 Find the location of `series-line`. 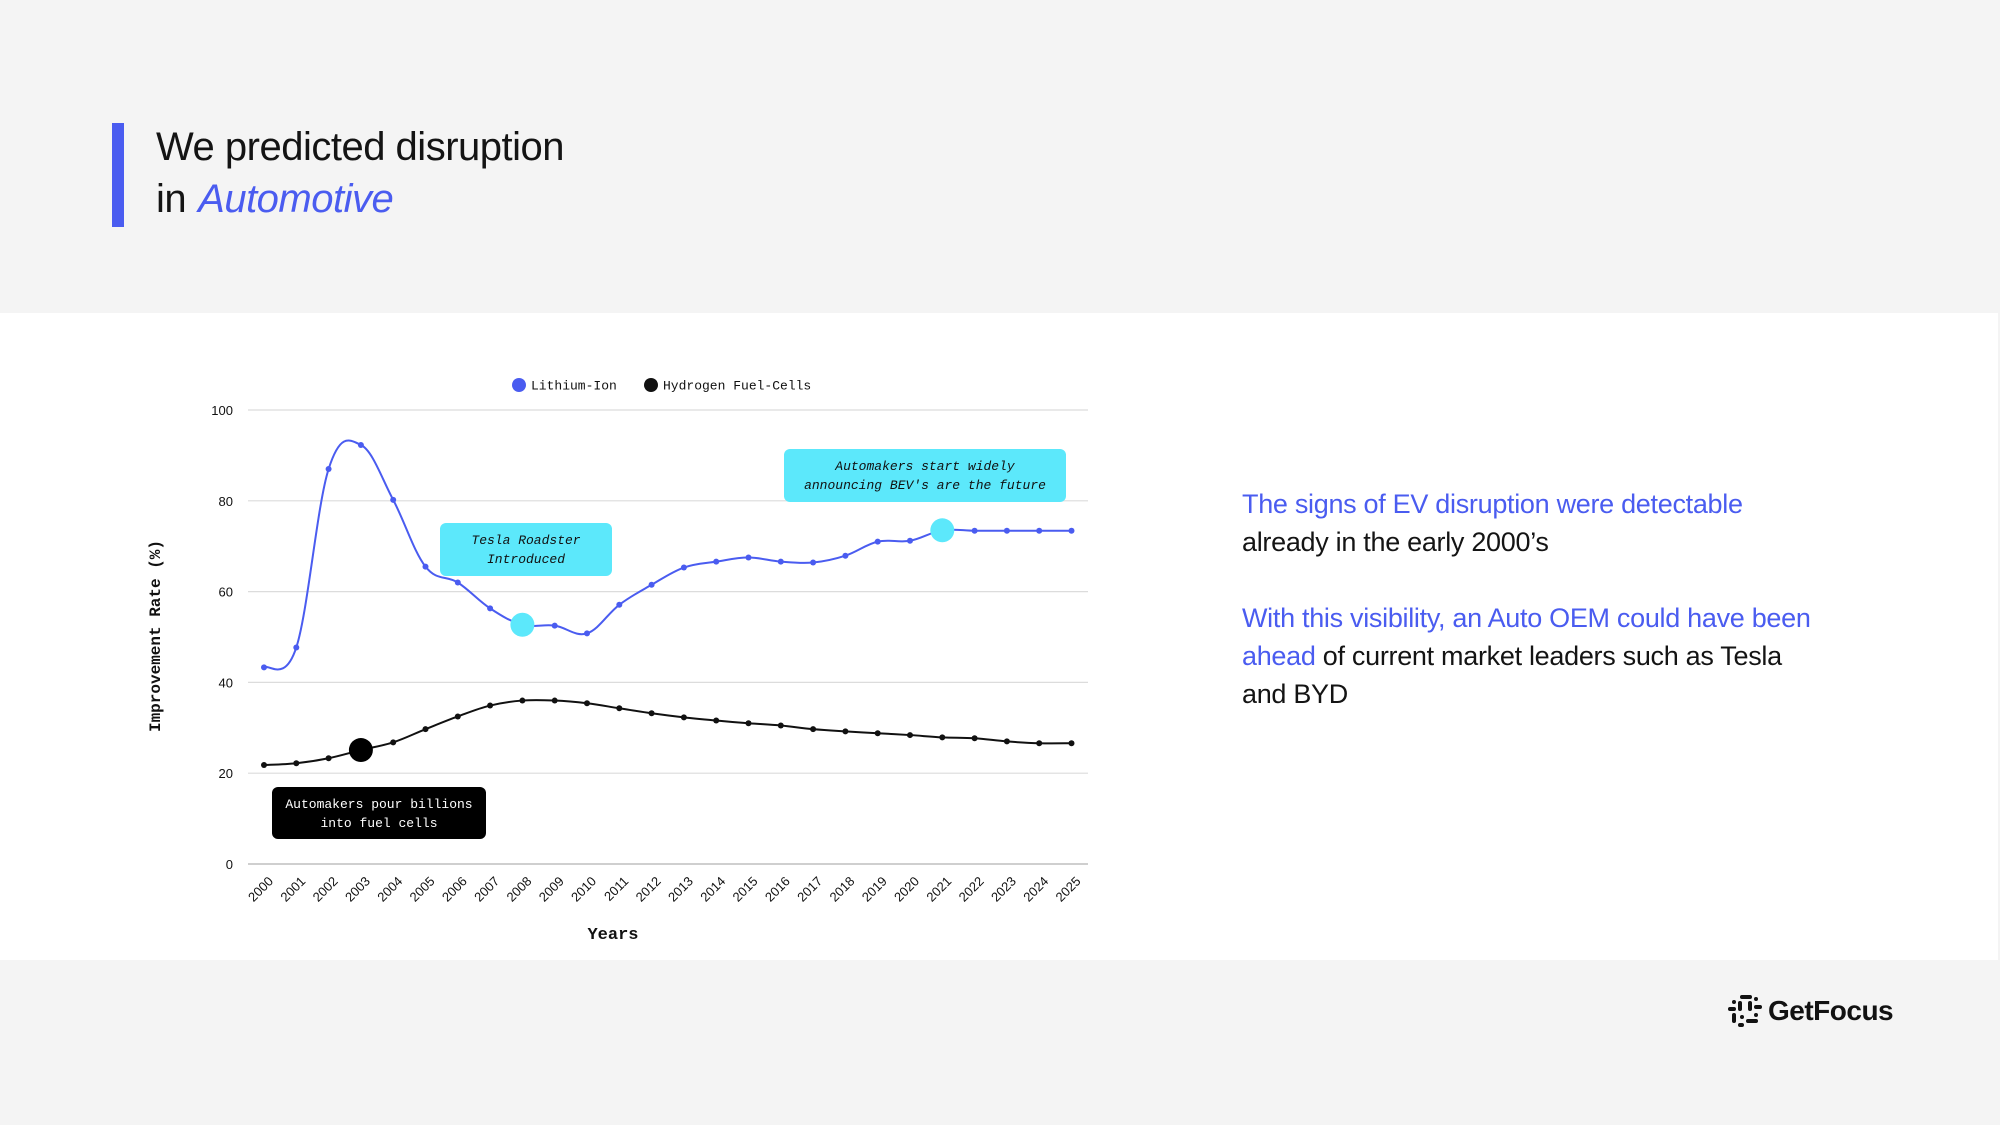

series-line is located at coordinates (667, 733).